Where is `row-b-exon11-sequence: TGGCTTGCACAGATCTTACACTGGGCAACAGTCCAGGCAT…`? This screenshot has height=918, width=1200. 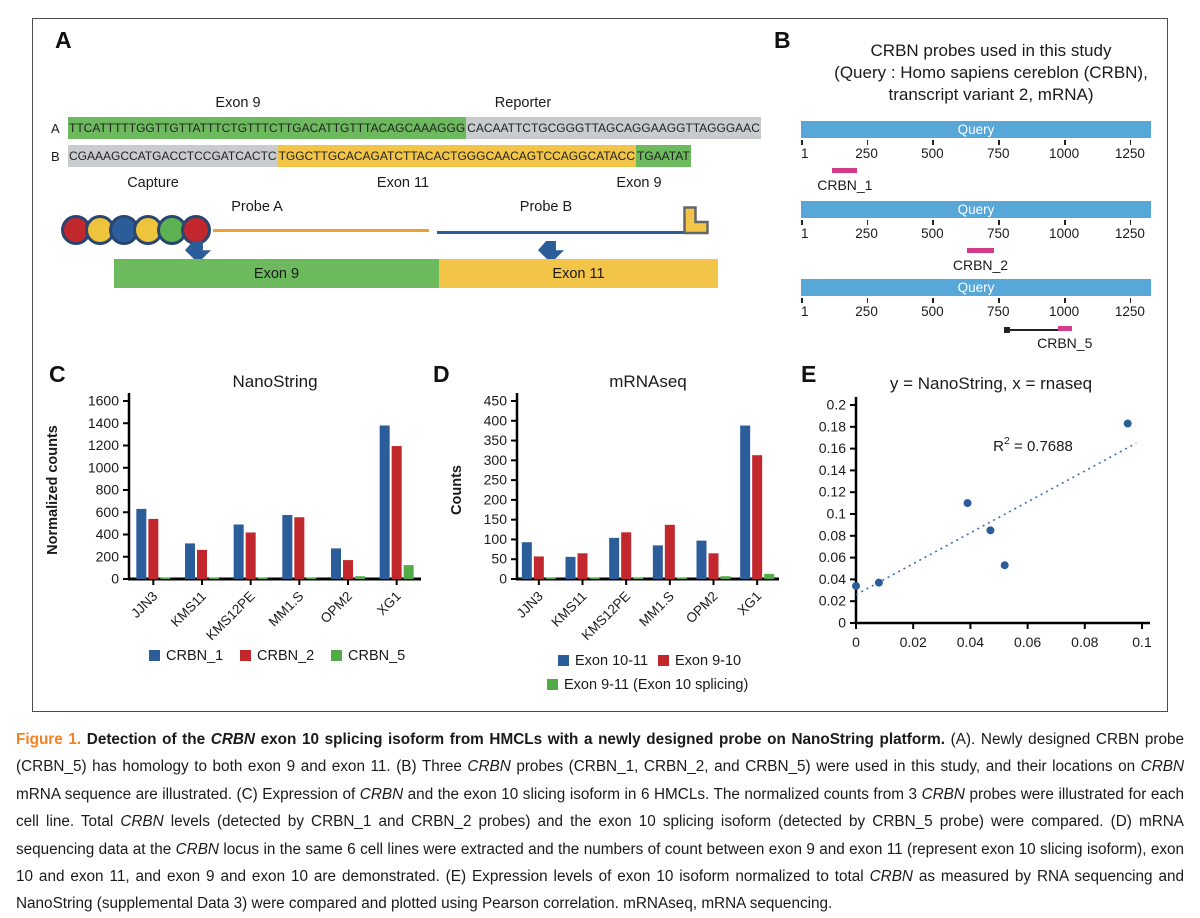 row-b-exon11-sequence: TGGCTTGCACAGATCTTACACTGGGCAACAGTCCAGGCAT… is located at coordinates (457, 156).